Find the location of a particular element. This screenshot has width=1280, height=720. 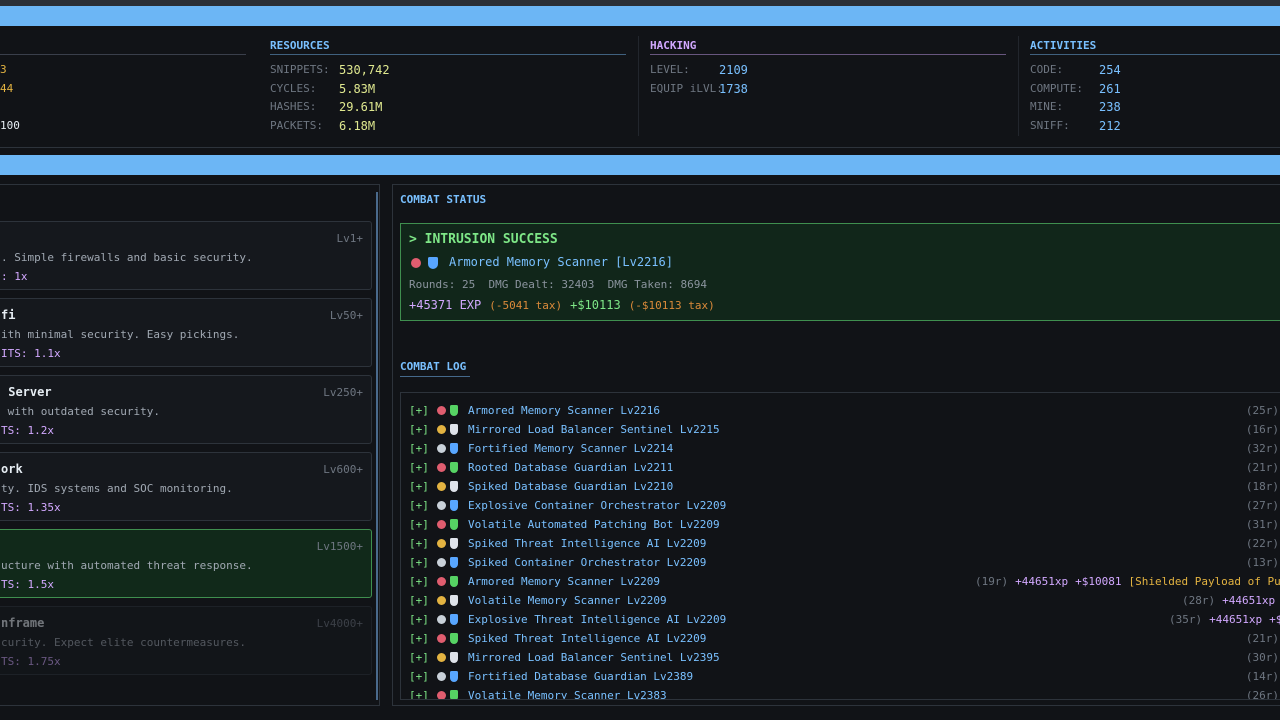

column-title: ACTIVITIES is located at coordinates (1063, 45).